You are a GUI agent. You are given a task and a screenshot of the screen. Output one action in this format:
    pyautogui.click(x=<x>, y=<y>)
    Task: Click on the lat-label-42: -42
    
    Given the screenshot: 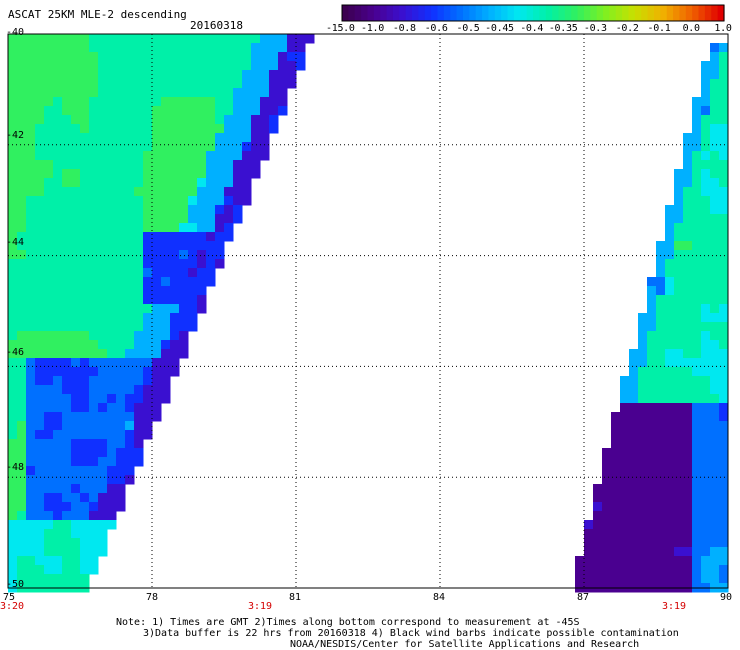 What is the action you would take?
    pyautogui.click(x=15, y=135)
    